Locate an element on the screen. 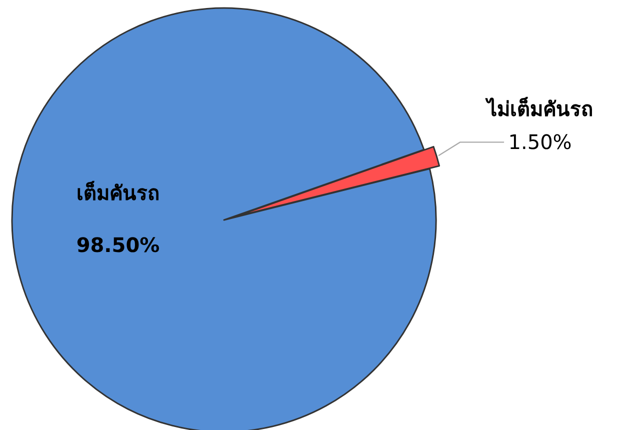  data-label: 1.50% is located at coordinates (540, 142).